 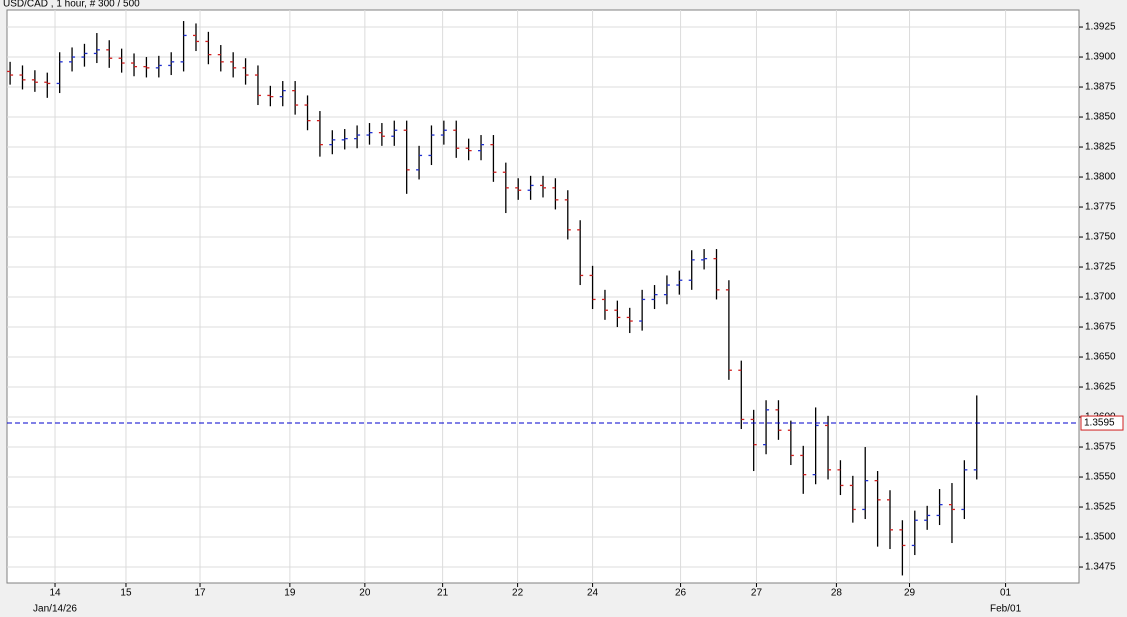 What do you see at coordinates (1100, 147) in the screenshot?
I see `y-tick-label: 1.3825` at bounding box center [1100, 147].